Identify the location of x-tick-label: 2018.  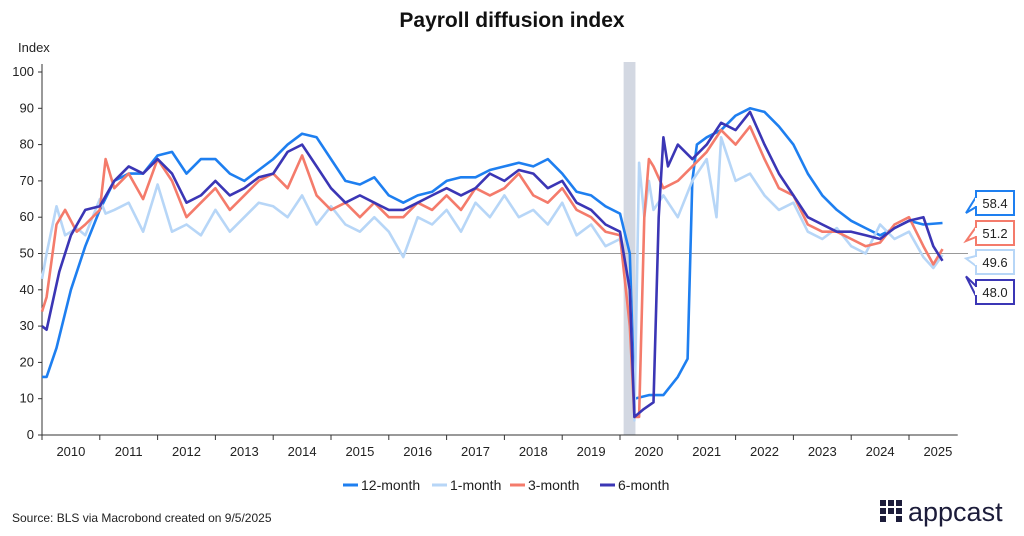
(533, 451).